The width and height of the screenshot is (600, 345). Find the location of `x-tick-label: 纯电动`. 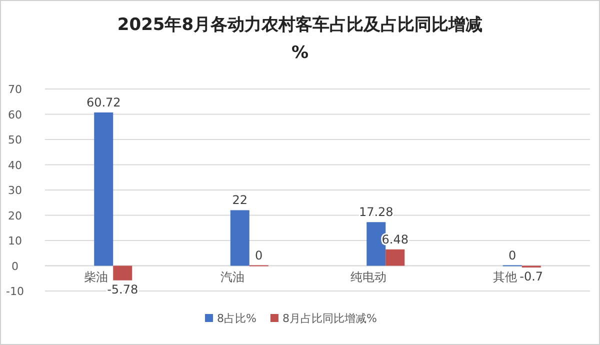

x-tick-label: 纯电动 is located at coordinates (368, 277).